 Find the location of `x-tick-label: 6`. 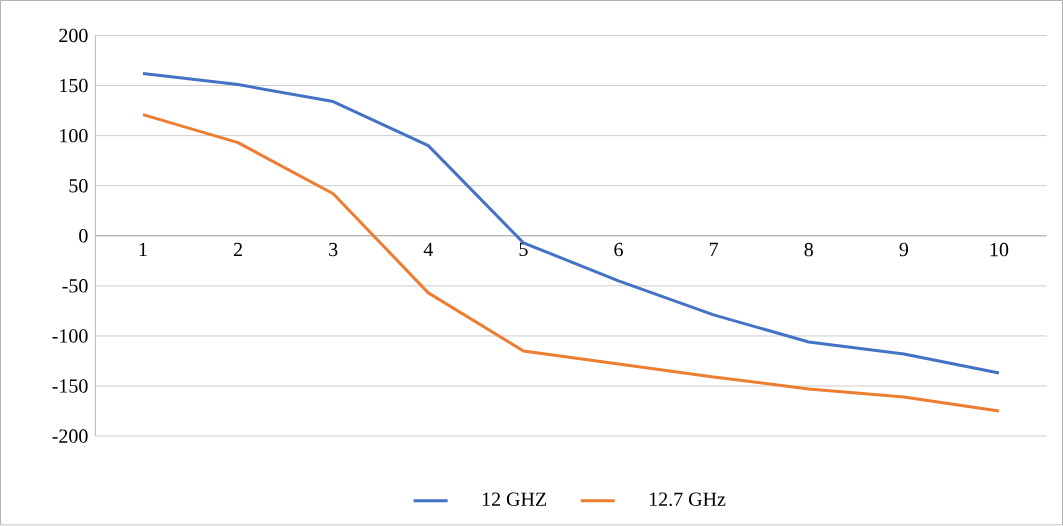

x-tick-label: 6 is located at coordinates (618, 250).